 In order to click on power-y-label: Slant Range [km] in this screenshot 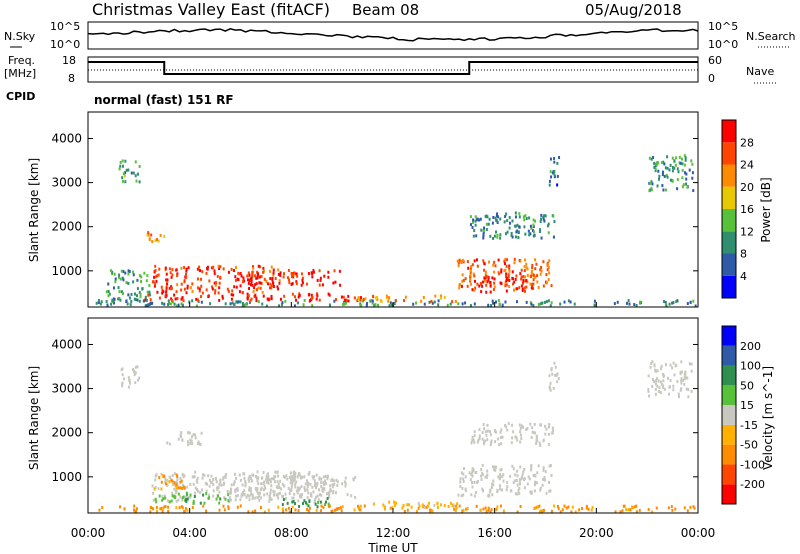, I will do `click(34, 210)`.